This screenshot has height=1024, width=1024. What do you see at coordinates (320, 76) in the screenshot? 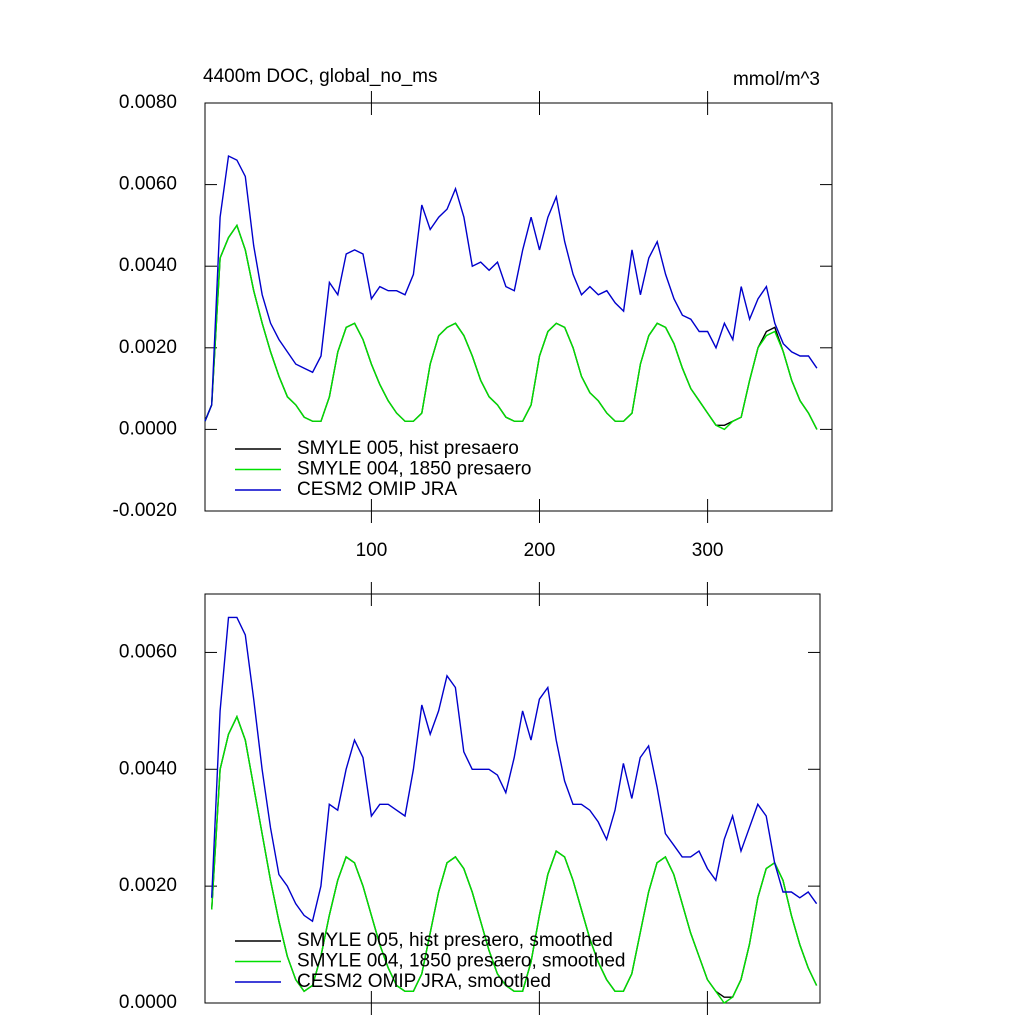
I see `chart-title: 4400m DOC, global_no_ms` at bounding box center [320, 76].